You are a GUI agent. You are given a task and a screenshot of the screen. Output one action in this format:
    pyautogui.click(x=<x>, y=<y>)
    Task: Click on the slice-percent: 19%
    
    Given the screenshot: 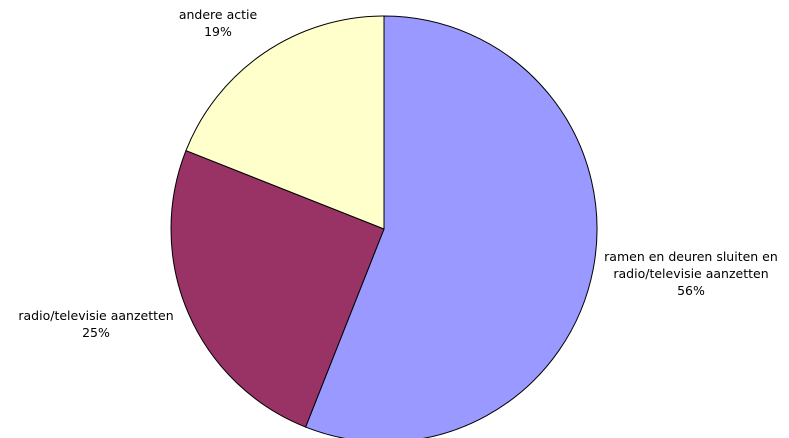 What is the action you would take?
    pyautogui.click(x=218, y=31)
    